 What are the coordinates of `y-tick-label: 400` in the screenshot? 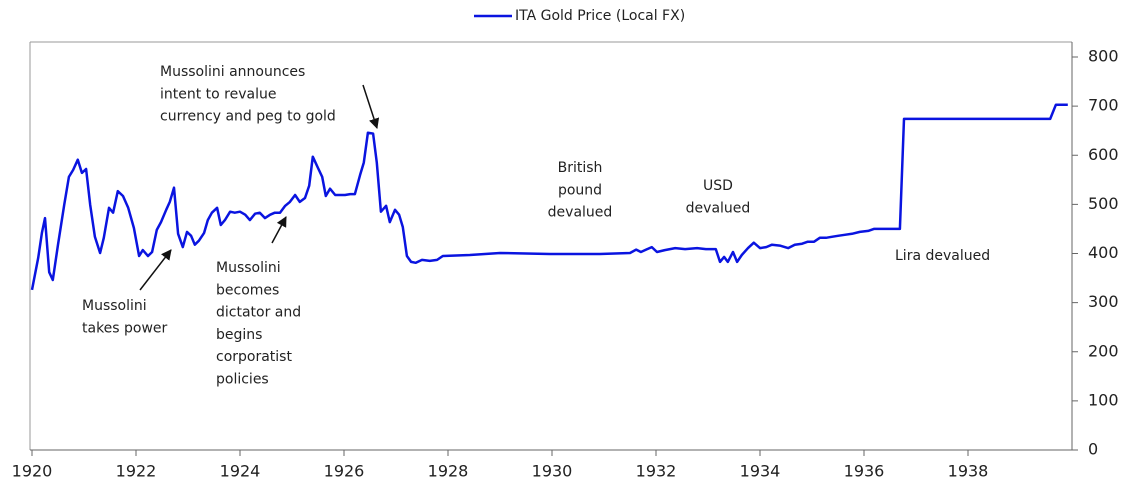 It's located at (1103, 252).